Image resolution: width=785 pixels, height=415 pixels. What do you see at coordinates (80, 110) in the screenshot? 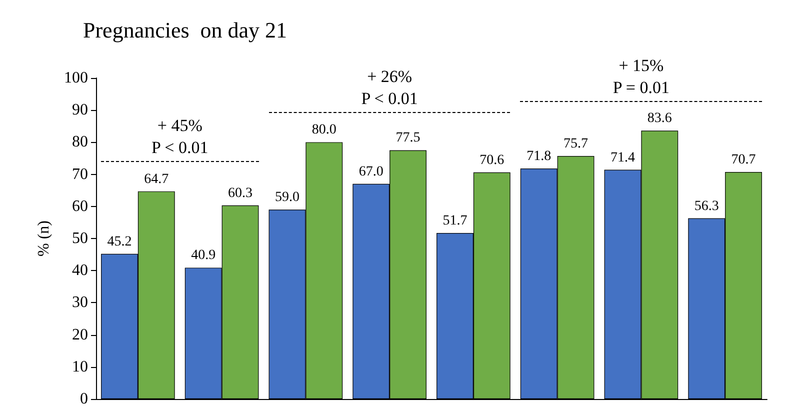
I see `y-tick-label: 90` at bounding box center [80, 110].